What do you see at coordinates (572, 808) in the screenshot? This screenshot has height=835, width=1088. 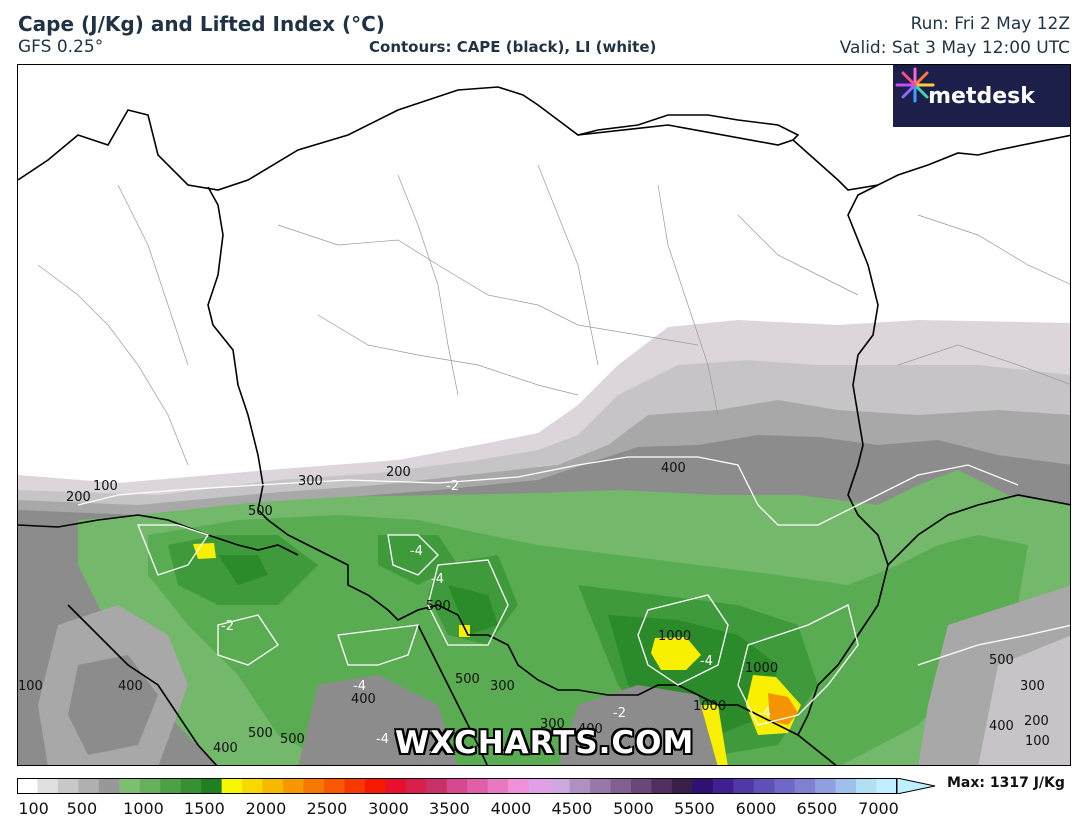 I see `colorbar-tick-label: 4500` at bounding box center [572, 808].